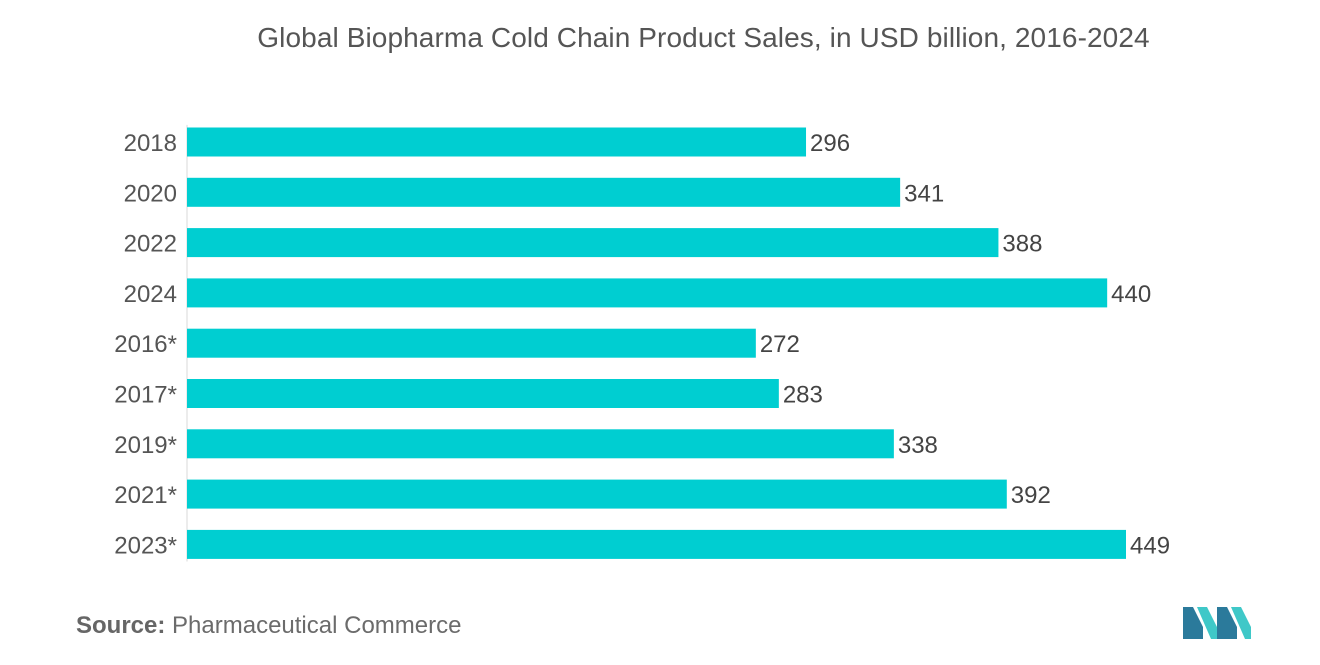  I want to click on category-label: 2024, so click(150, 294).